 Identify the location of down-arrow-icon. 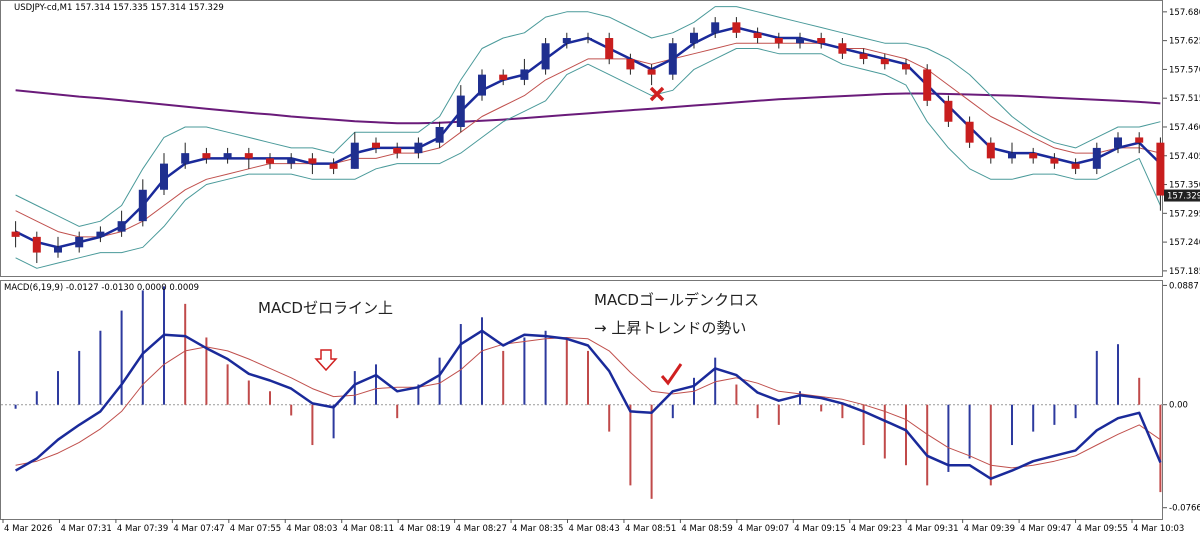
(326, 360).